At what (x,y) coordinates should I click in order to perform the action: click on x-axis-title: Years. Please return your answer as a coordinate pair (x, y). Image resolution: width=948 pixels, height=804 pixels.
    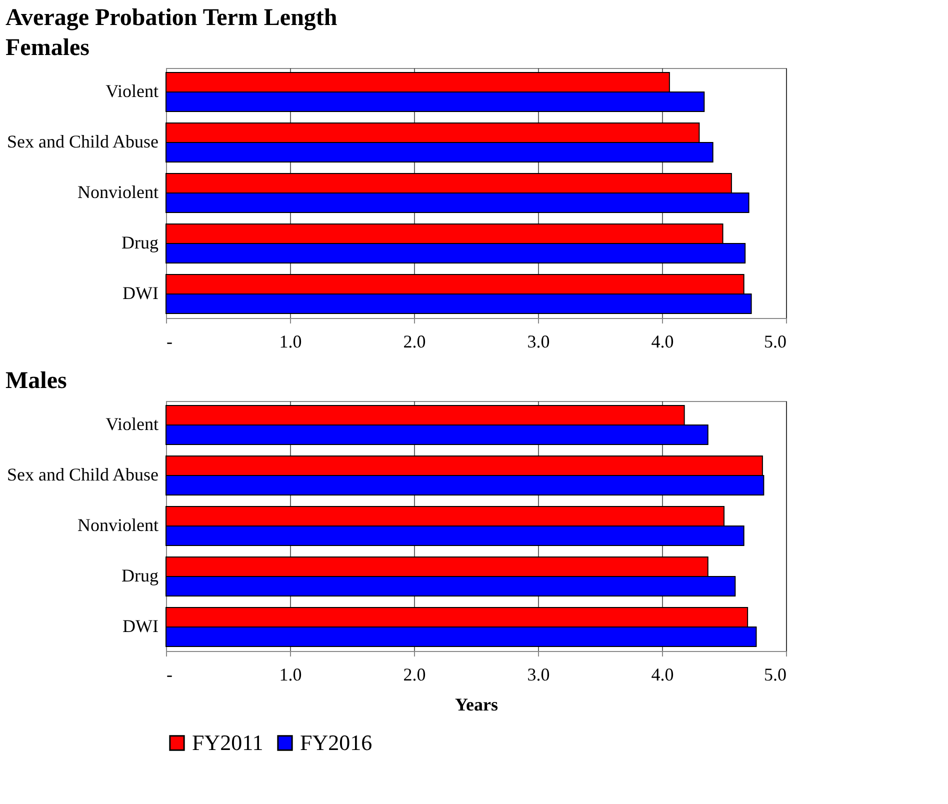
    Looking at the image, I should click on (476, 704).